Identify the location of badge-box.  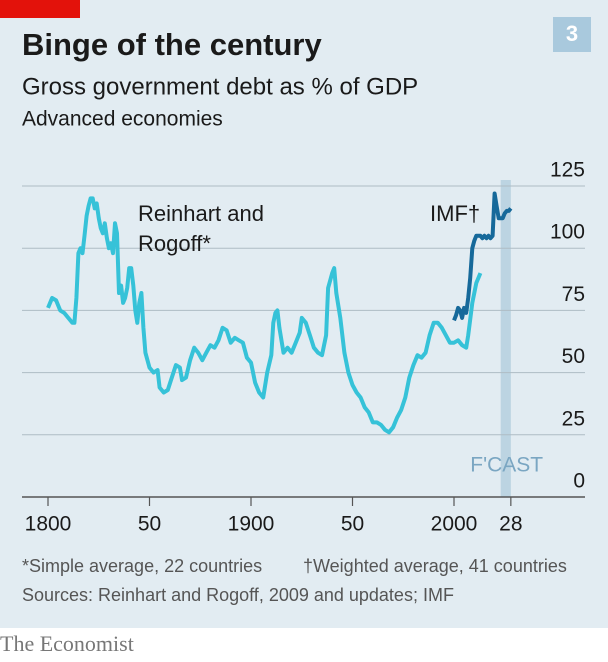
(572, 34).